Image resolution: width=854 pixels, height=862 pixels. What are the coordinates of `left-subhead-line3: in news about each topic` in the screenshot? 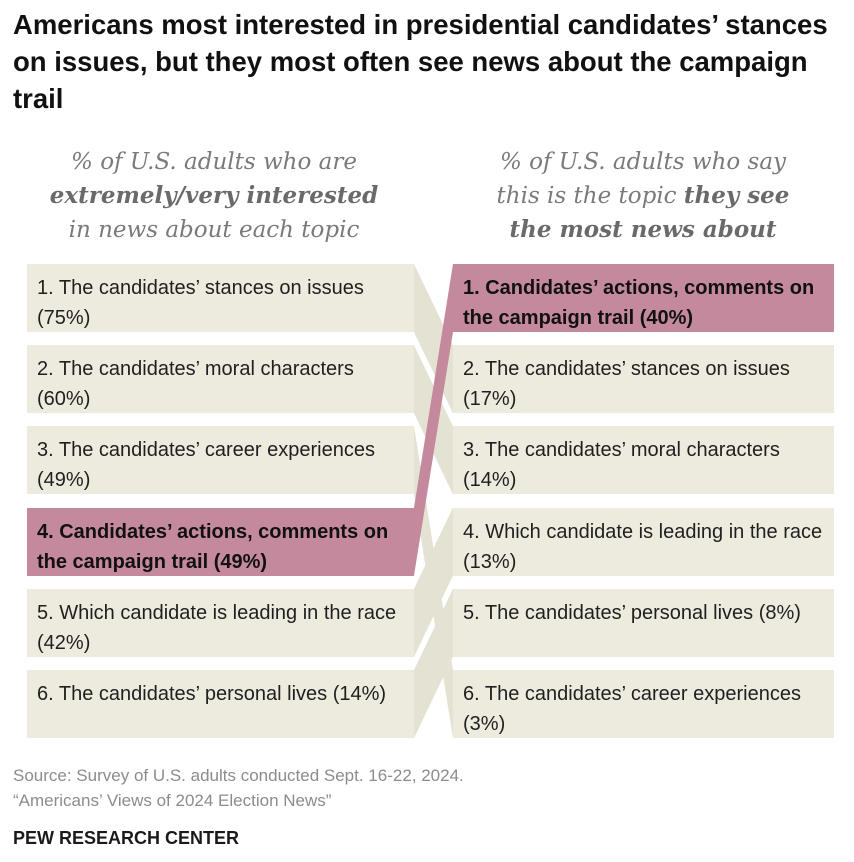 It's located at (214, 230).